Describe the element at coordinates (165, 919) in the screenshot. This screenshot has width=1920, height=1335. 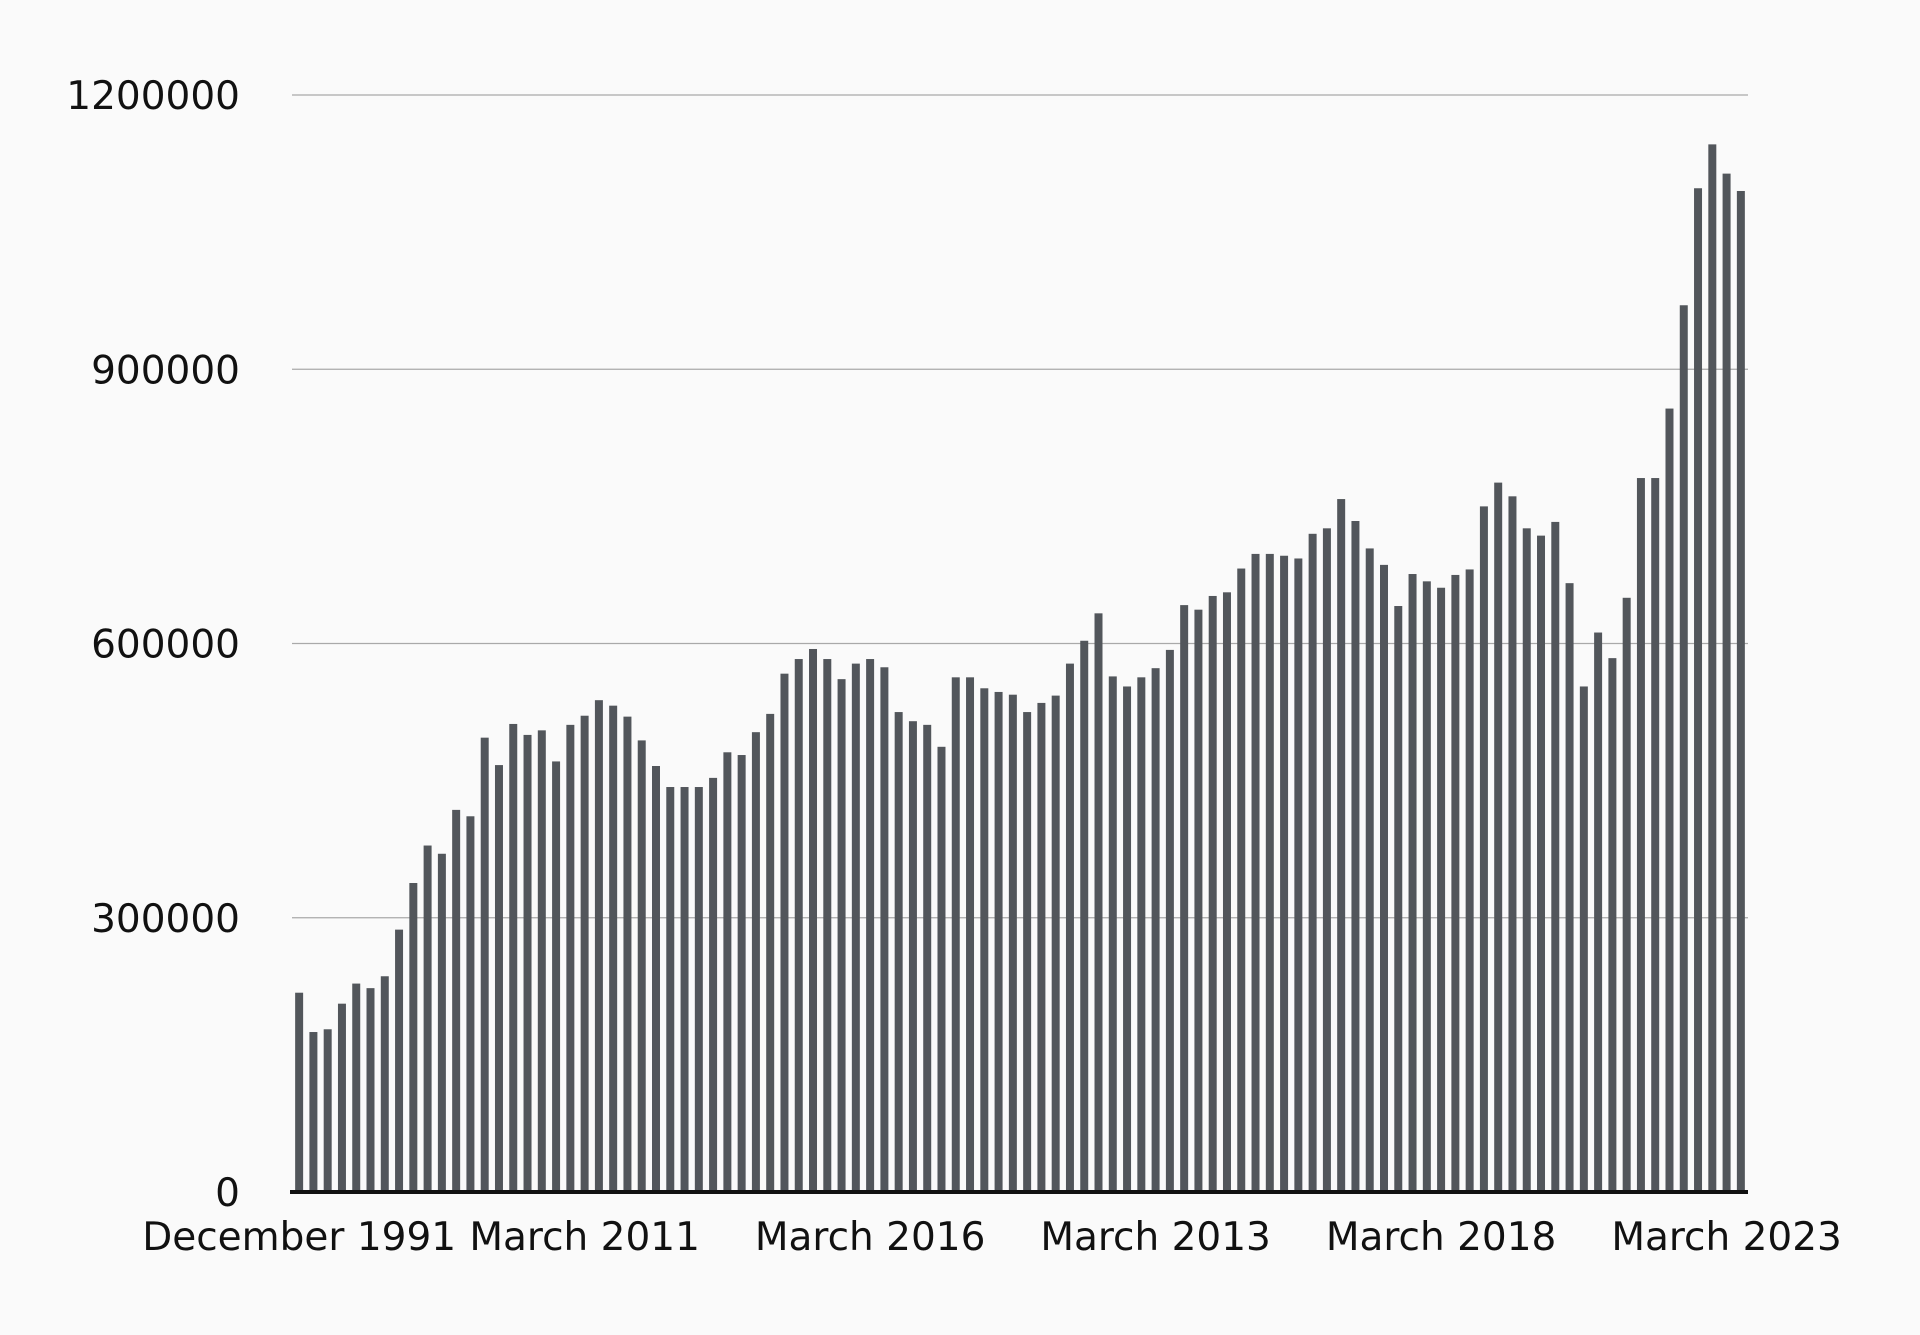
I see `y-tick-label: 300000` at that location.